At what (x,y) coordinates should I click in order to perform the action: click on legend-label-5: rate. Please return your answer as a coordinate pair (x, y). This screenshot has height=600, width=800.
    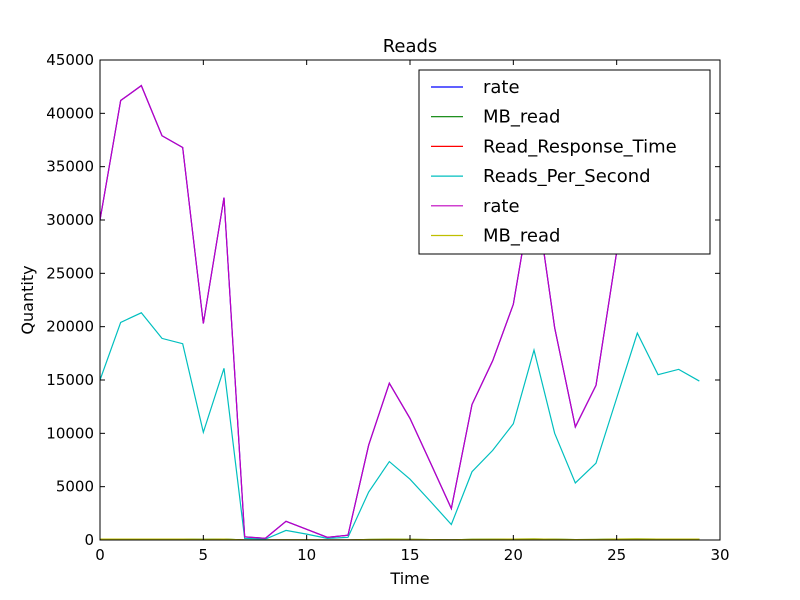
    Looking at the image, I should click on (501, 206).